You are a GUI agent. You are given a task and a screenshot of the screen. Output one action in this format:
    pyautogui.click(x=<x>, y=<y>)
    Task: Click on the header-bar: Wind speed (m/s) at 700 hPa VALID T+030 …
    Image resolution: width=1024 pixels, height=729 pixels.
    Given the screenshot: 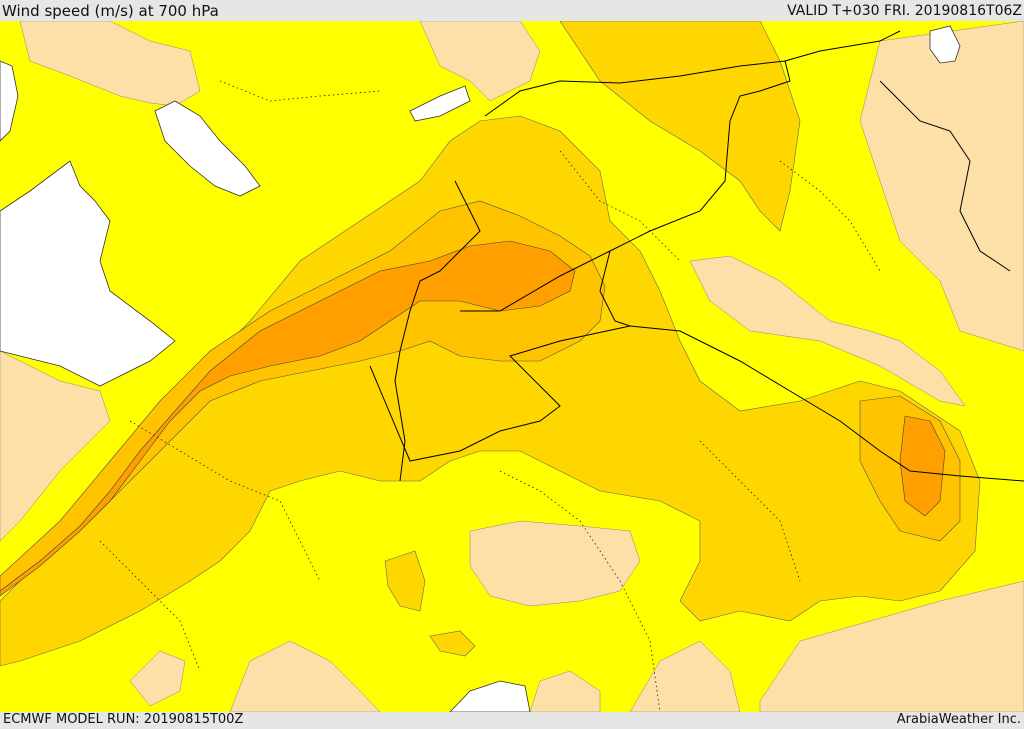 What is the action you would take?
    pyautogui.click(x=512, y=10)
    